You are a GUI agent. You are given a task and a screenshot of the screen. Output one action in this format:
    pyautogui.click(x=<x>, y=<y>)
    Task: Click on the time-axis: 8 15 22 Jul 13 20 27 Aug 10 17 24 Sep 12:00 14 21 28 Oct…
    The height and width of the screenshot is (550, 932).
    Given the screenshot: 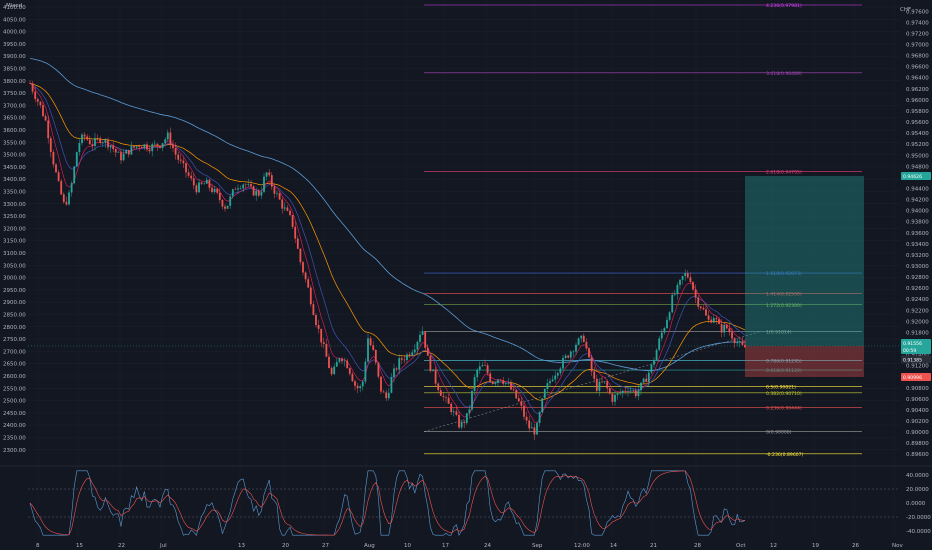 What is the action you would take?
    pyautogui.click(x=469, y=546)
    